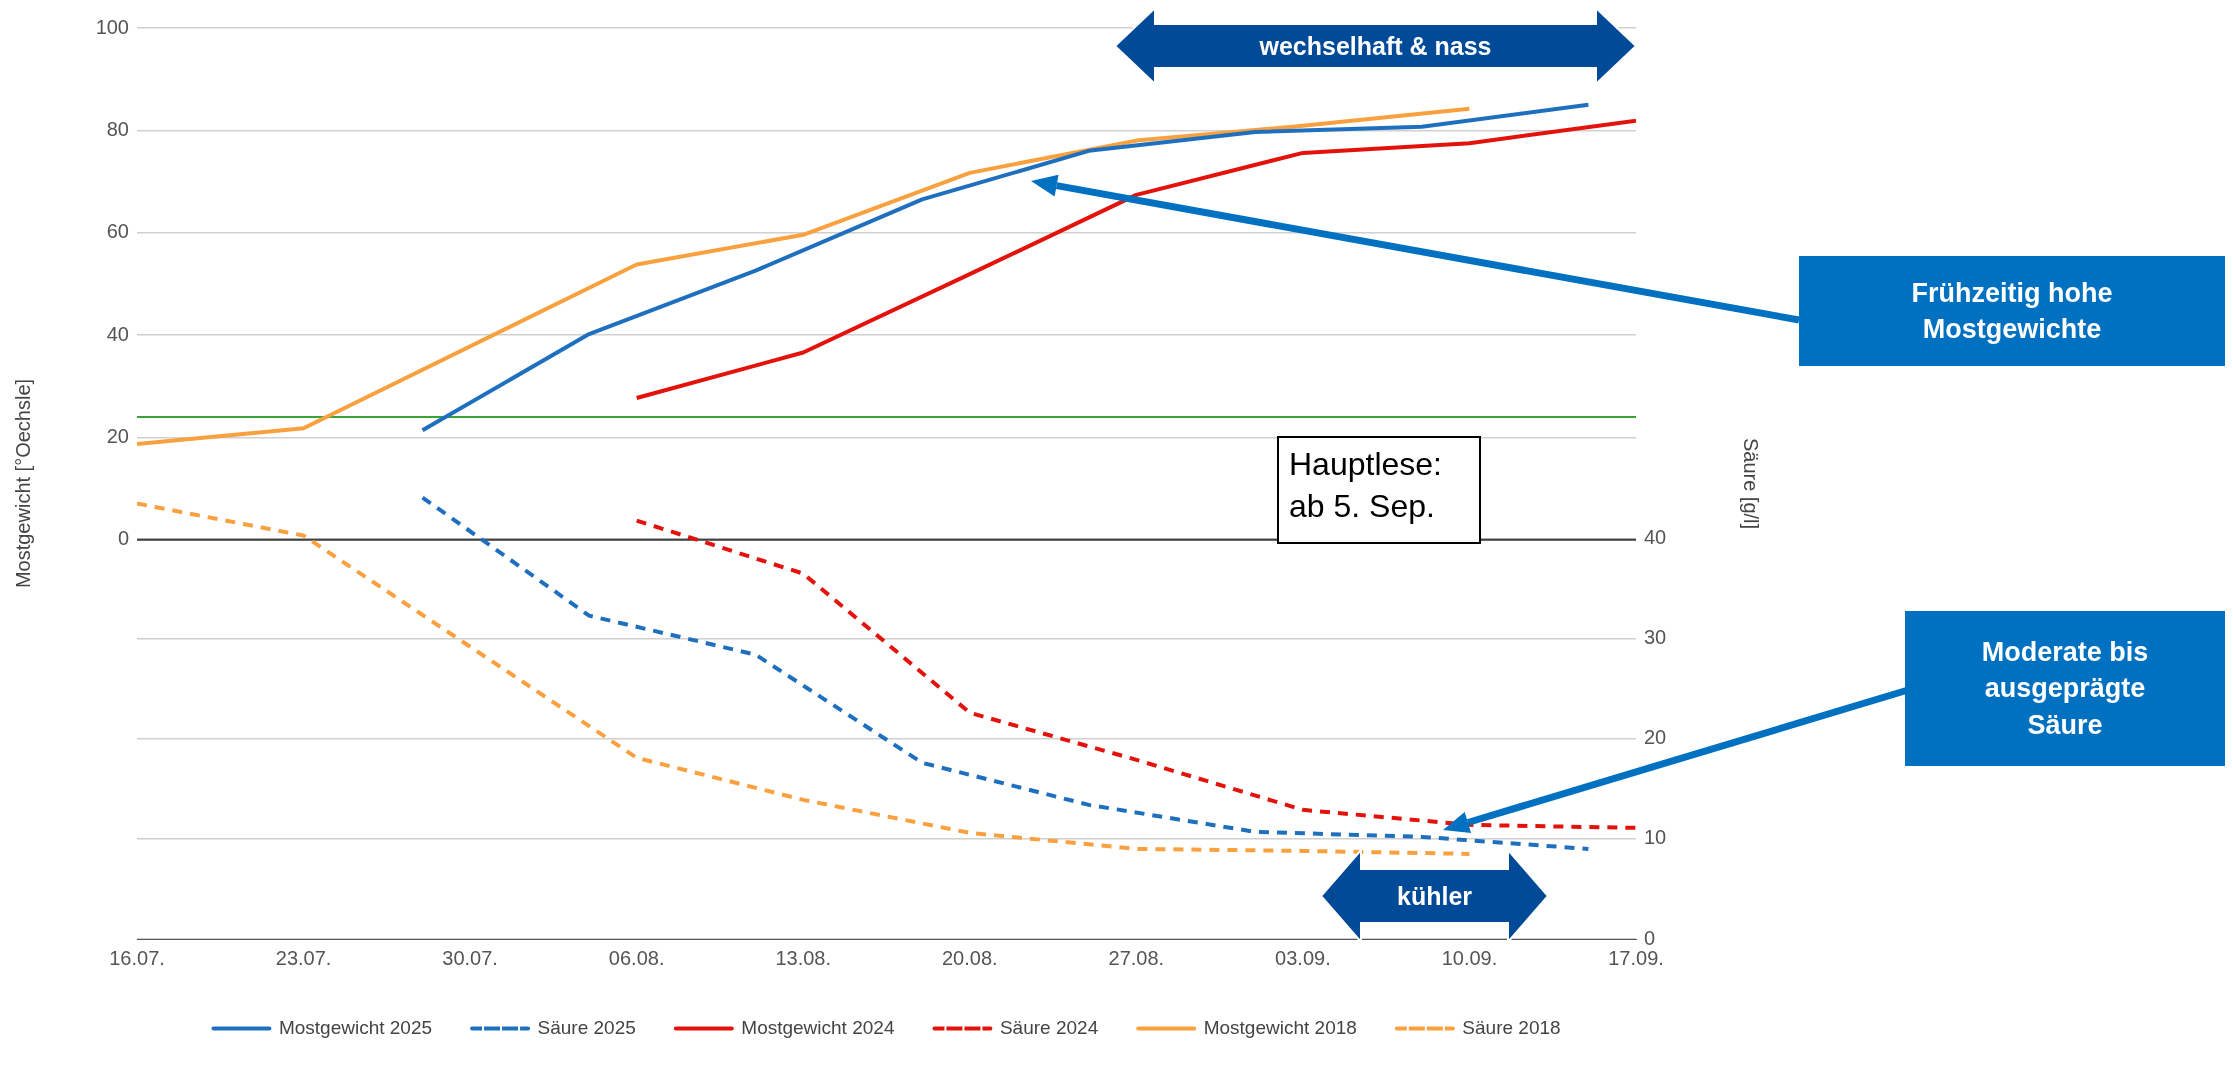  I want to click on x-tick-label: 03.09., so click(1303, 957).